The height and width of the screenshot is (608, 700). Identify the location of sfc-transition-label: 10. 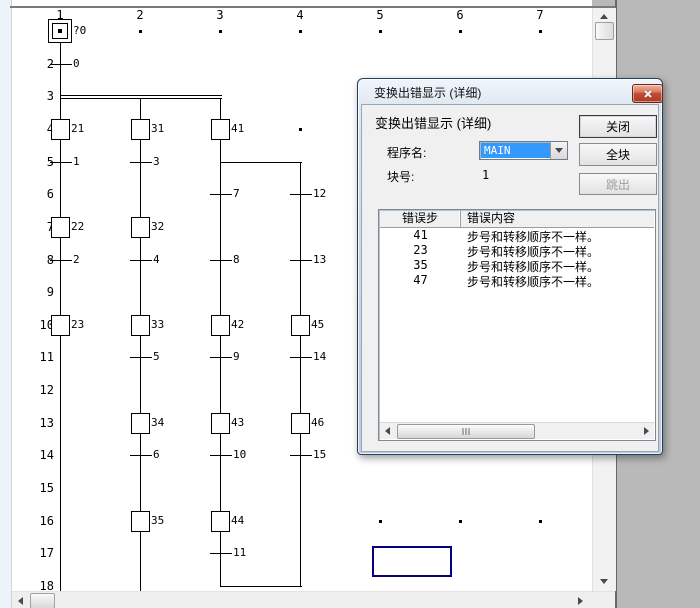
(240, 454).